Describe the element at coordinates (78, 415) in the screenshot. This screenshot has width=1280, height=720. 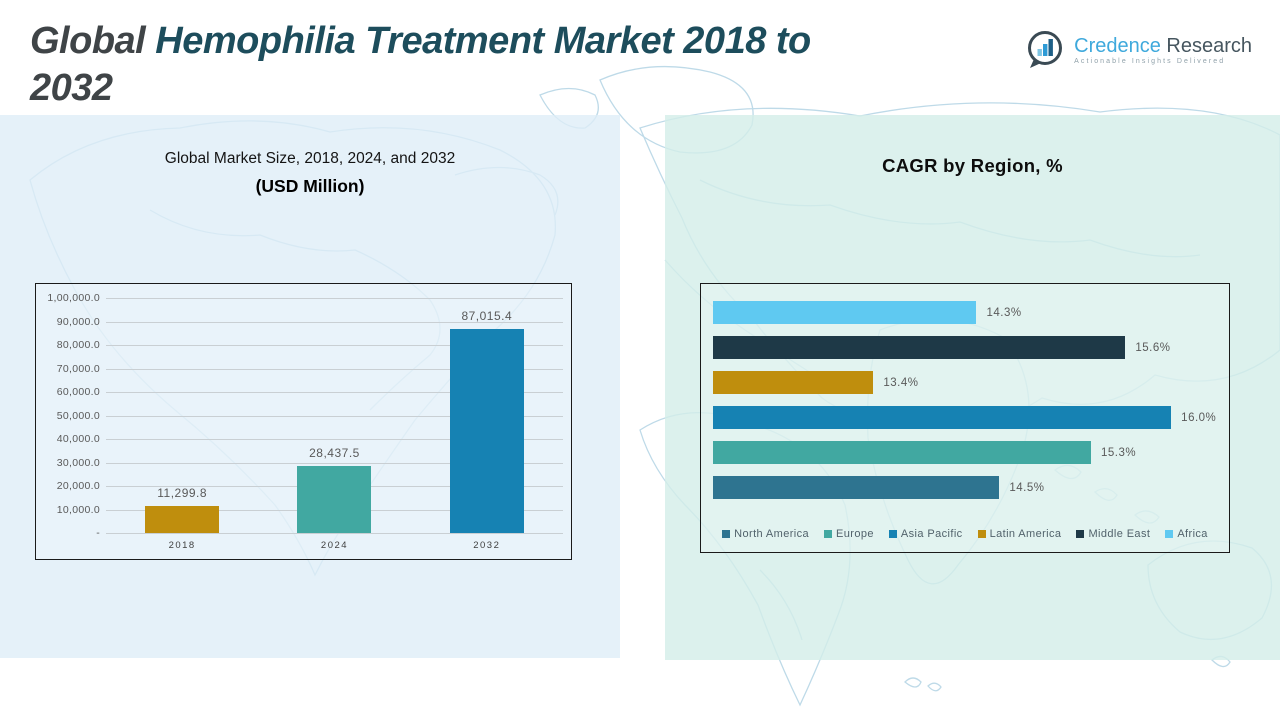
I see `y-tick-label: 50,000.0` at that location.